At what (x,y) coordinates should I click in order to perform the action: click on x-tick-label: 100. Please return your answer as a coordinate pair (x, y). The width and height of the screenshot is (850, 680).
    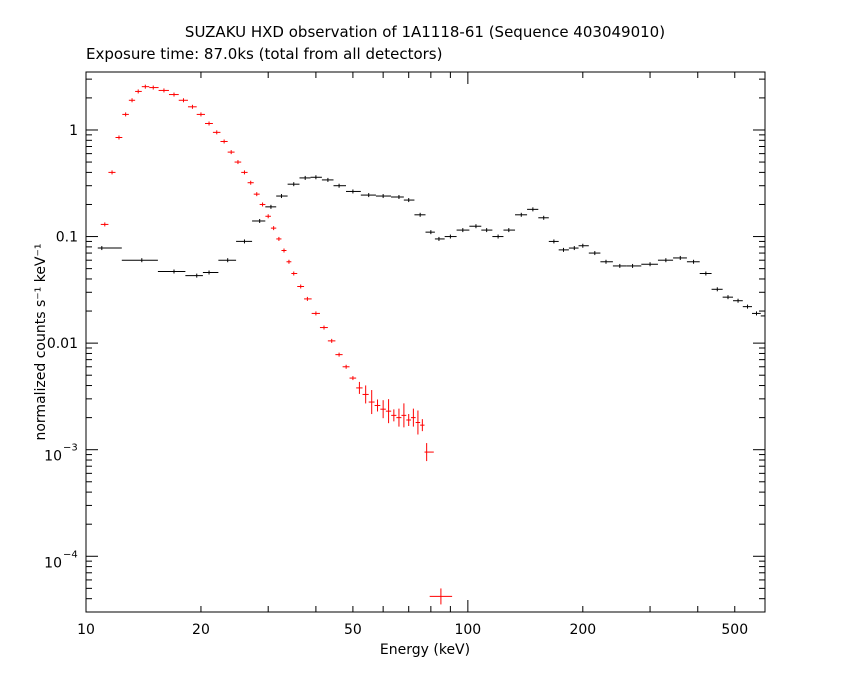
    Looking at the image, I should click on (467, 630).